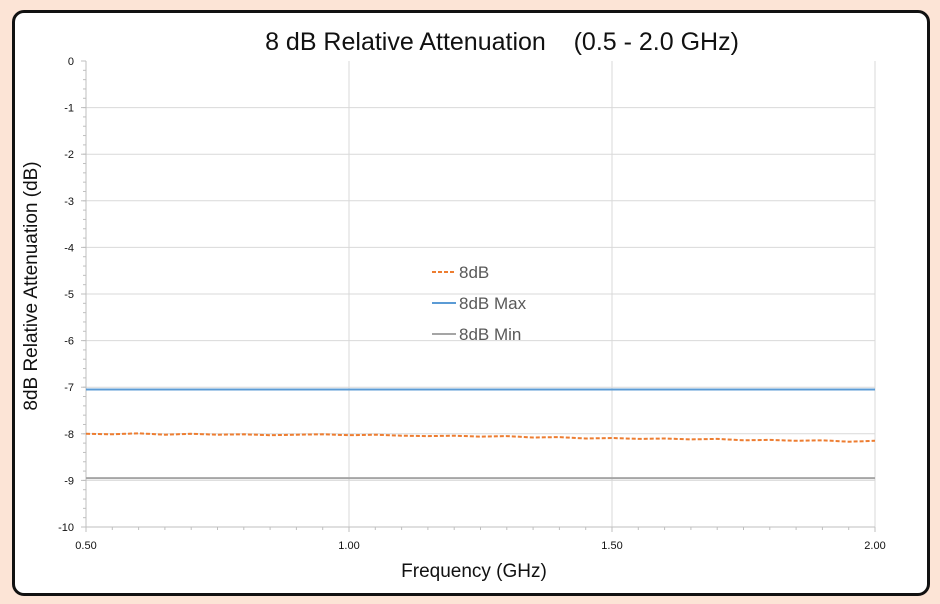 The image size is (940, 604). Describe the element at coordinates (493, 303) in the screenshot. I see `legend-label-1: 8dB Max` at that location.